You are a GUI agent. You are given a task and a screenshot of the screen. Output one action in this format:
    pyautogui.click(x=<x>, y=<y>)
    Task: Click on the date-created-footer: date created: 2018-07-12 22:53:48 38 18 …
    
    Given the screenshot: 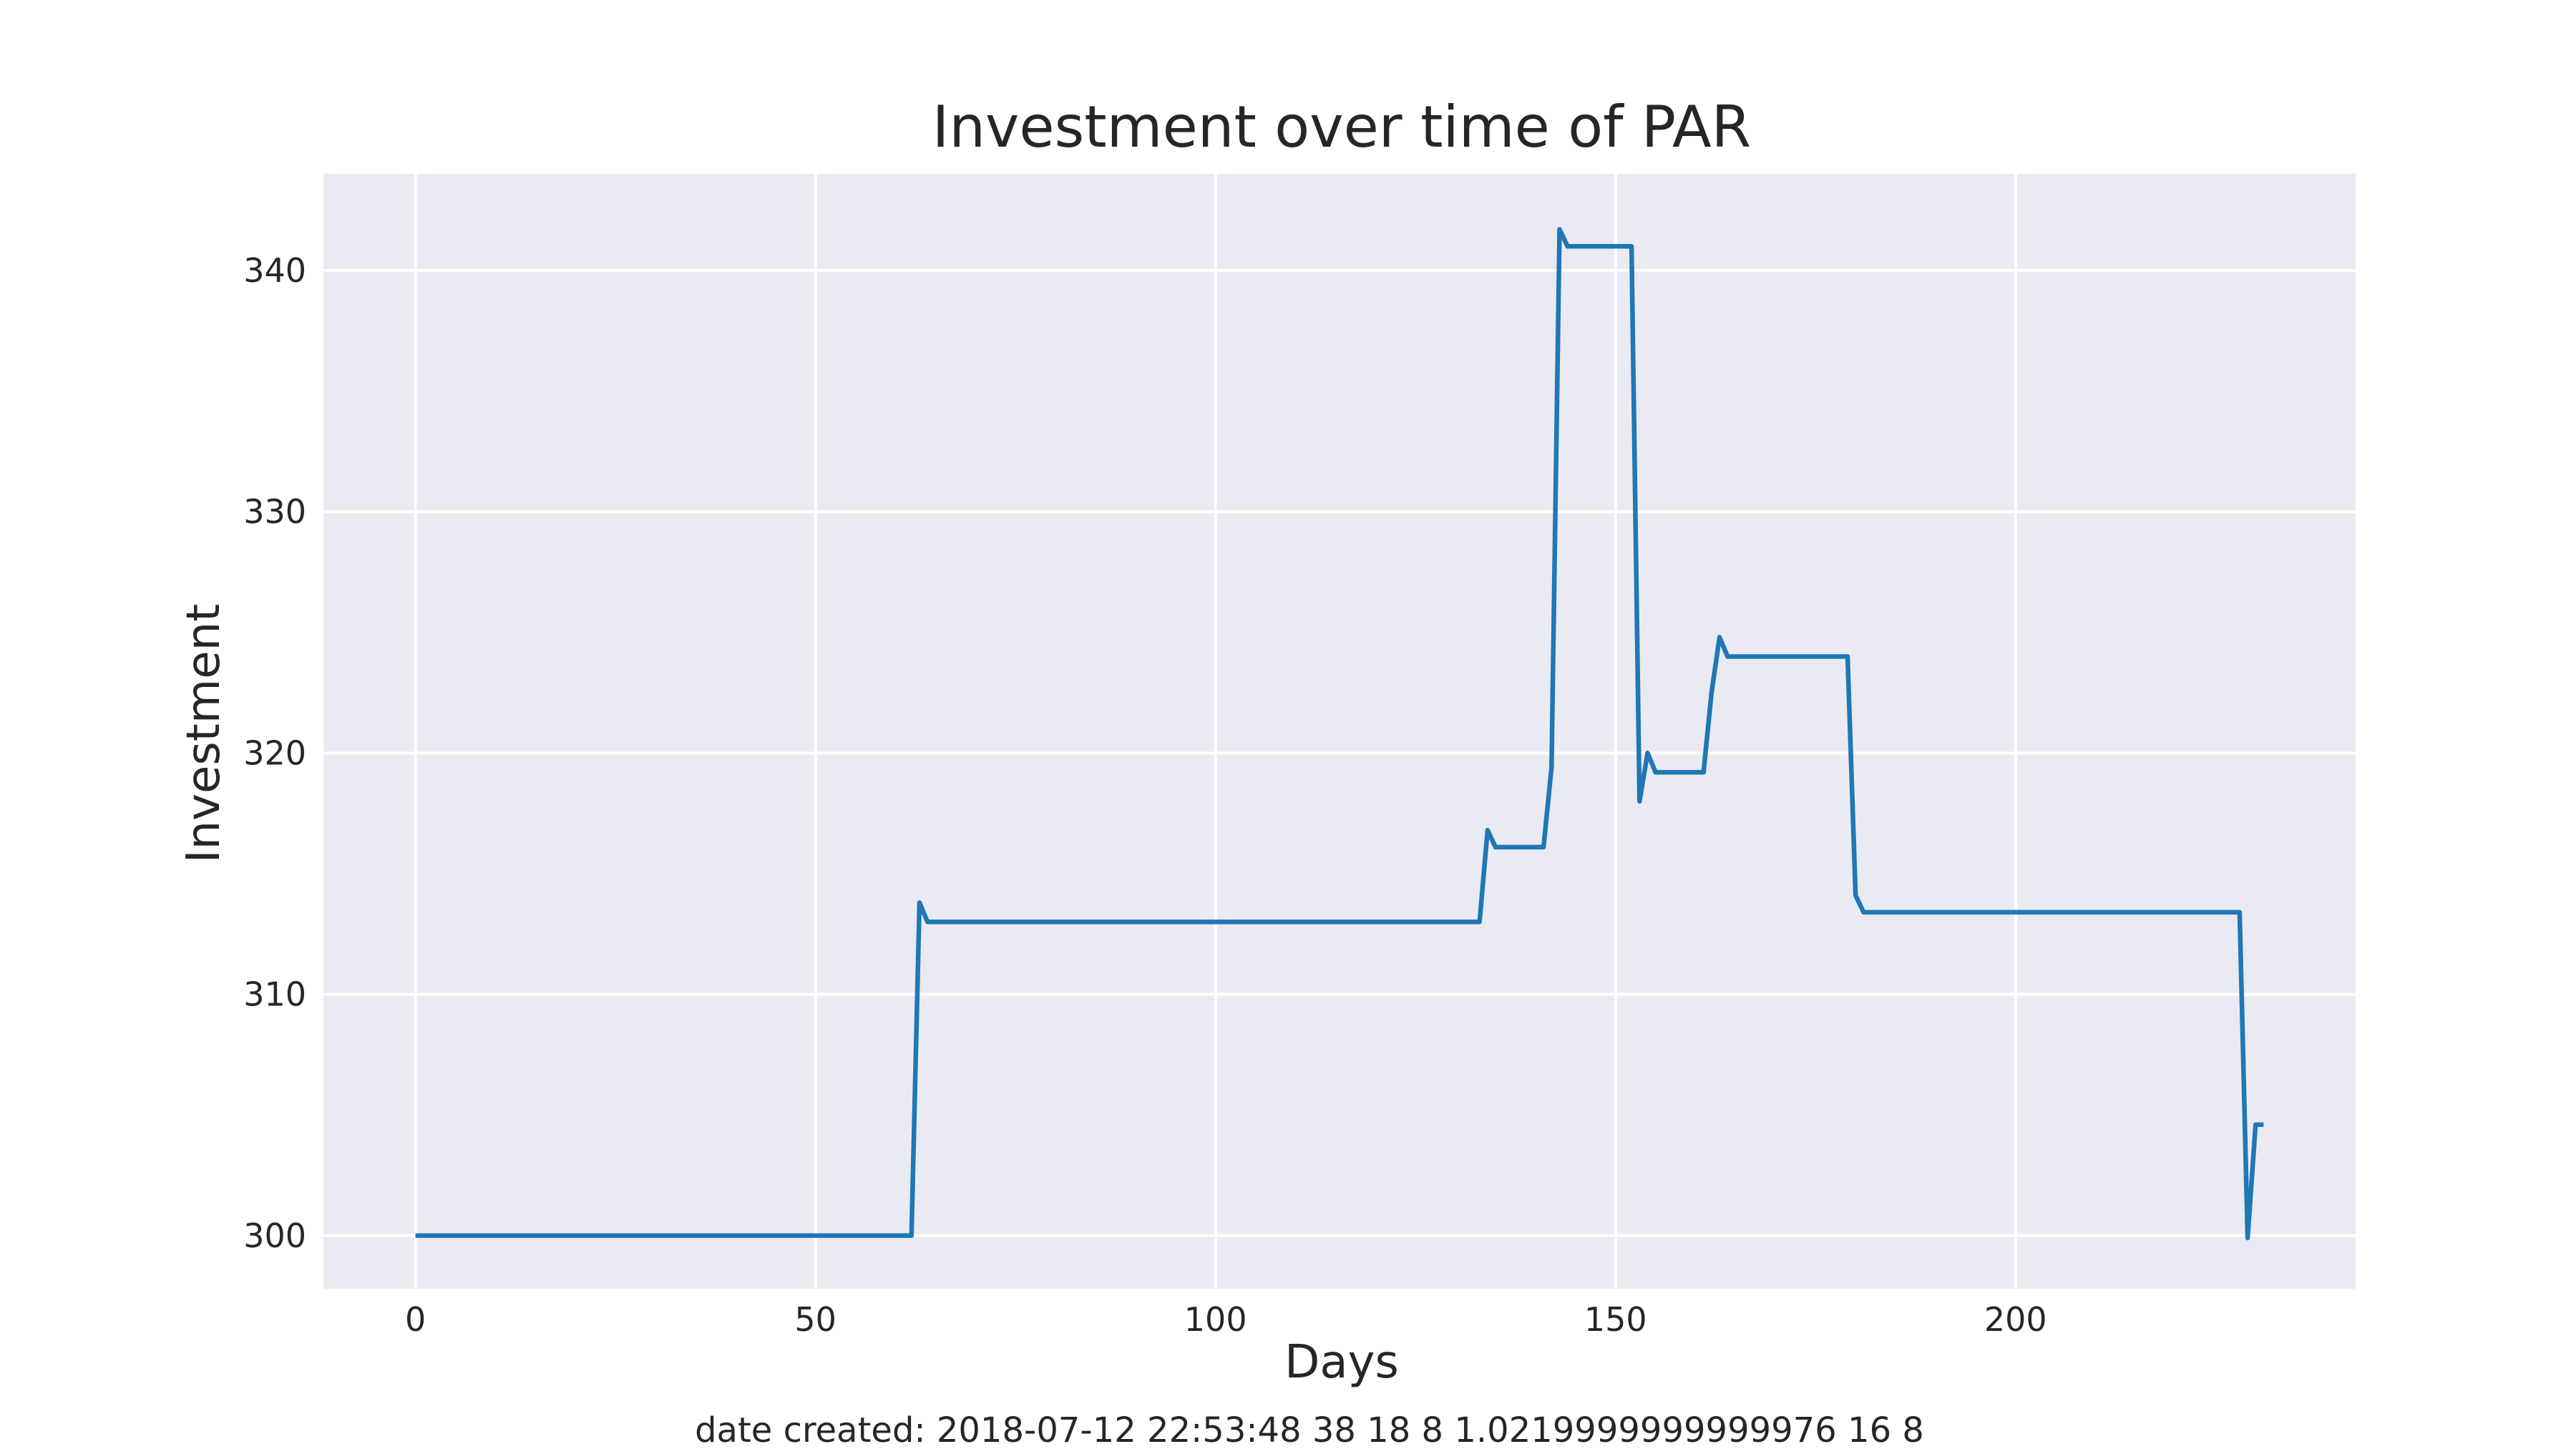 What is the action you would take?
    pyautogui.click(x=1309, y=1429)
    